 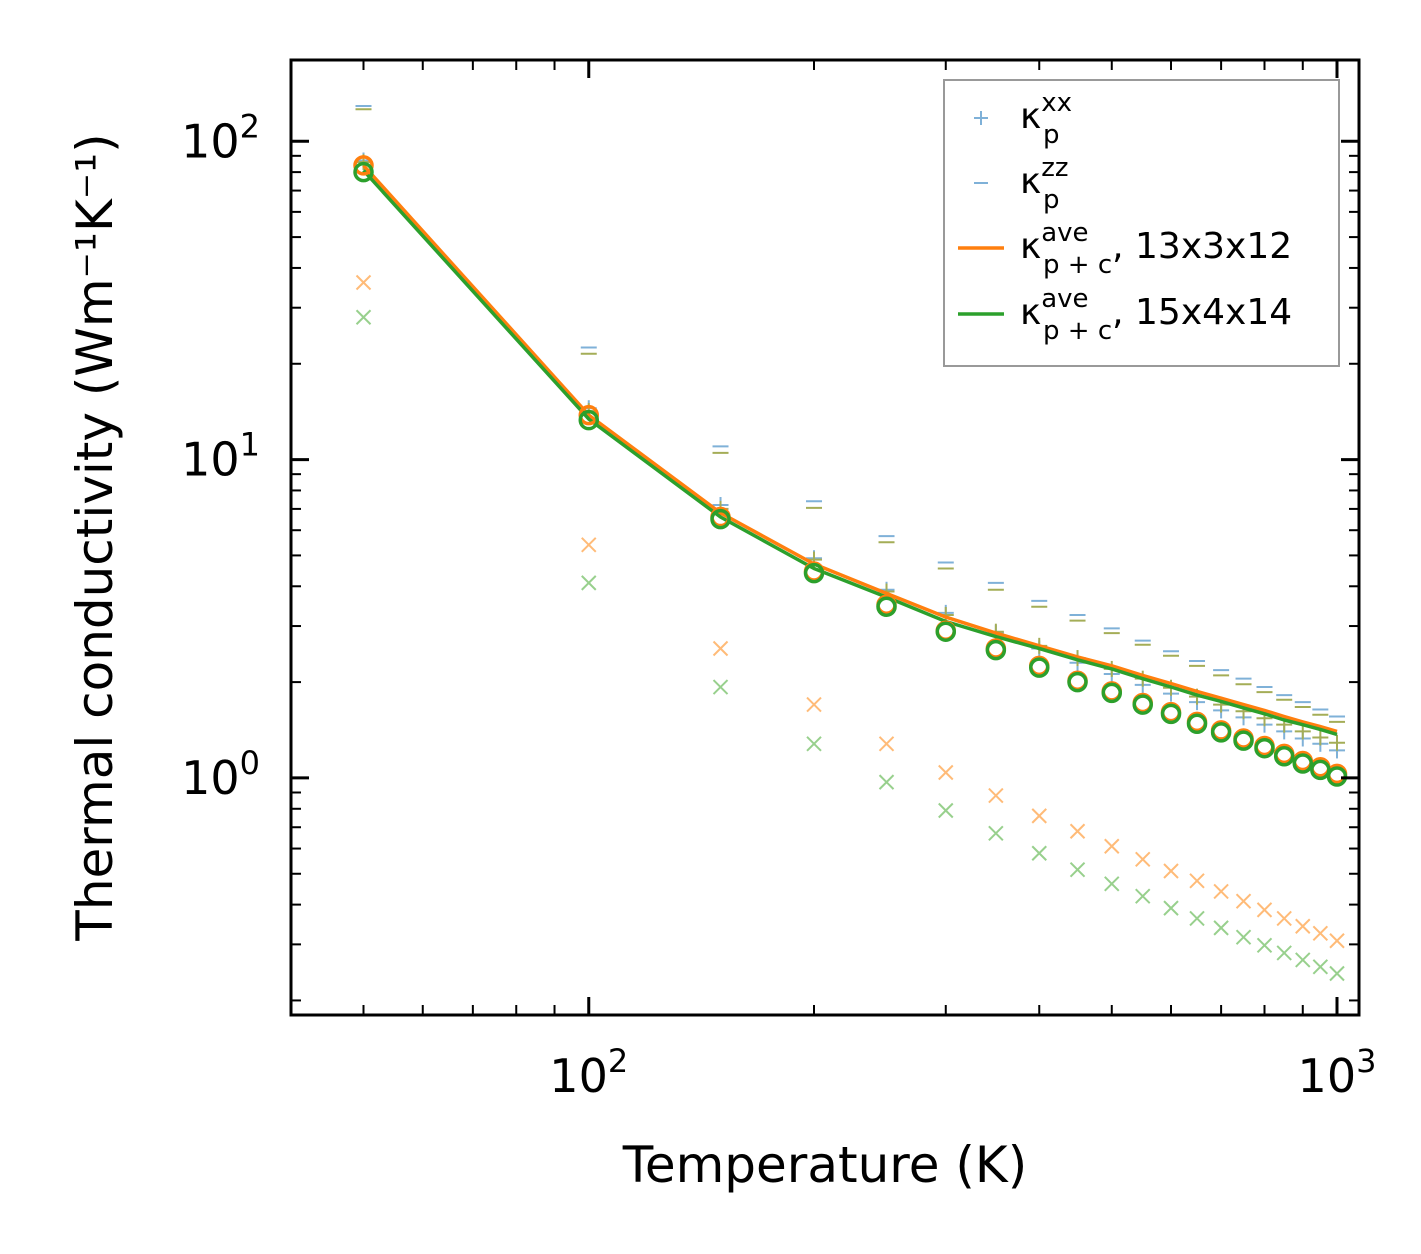 What do you see at coordinates (220, 137) in the screenshot?
I see `y-tick-label: 10²` at bounding box center [220, 137].